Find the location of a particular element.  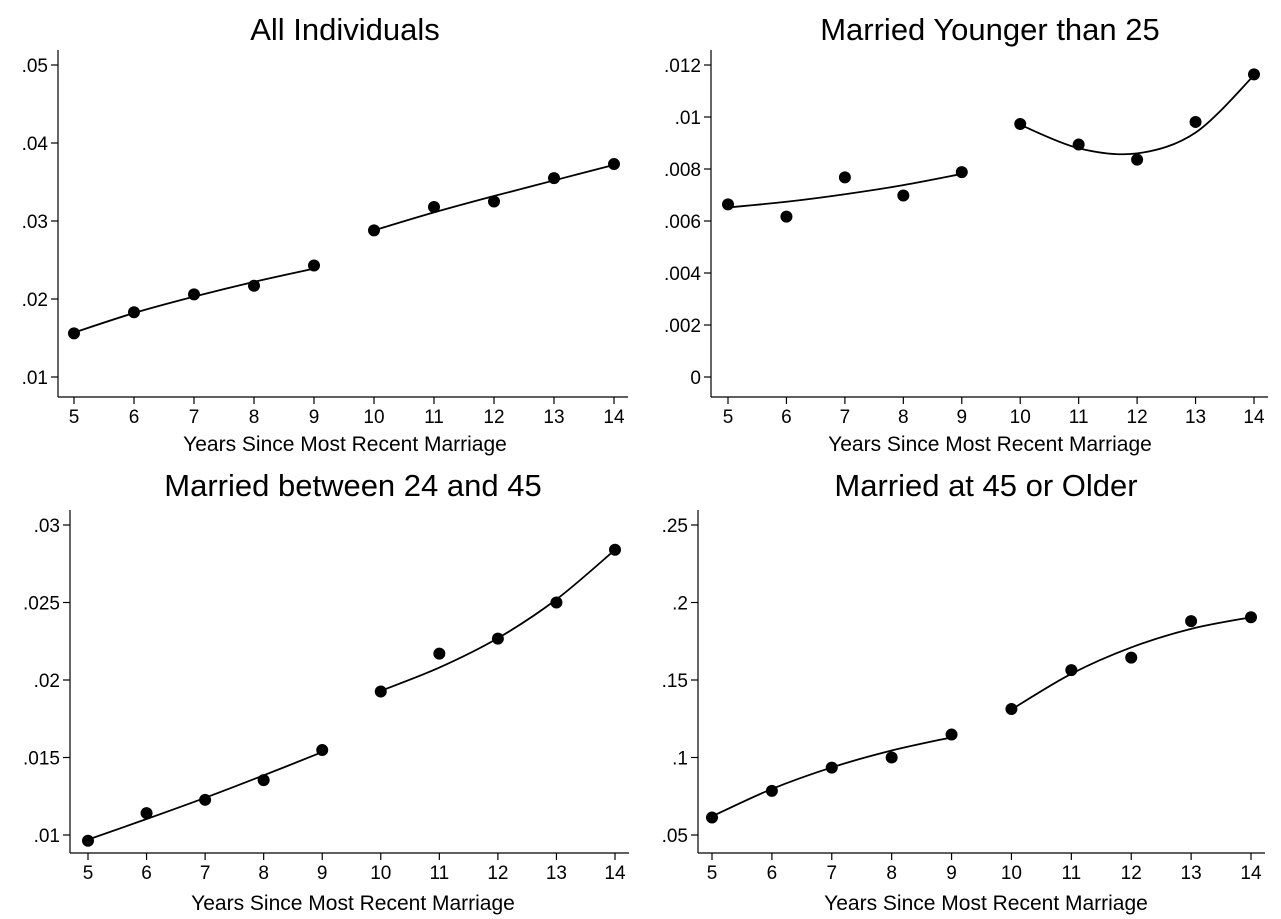

y-tick-label: .012 is located at coordinates (682, 66).